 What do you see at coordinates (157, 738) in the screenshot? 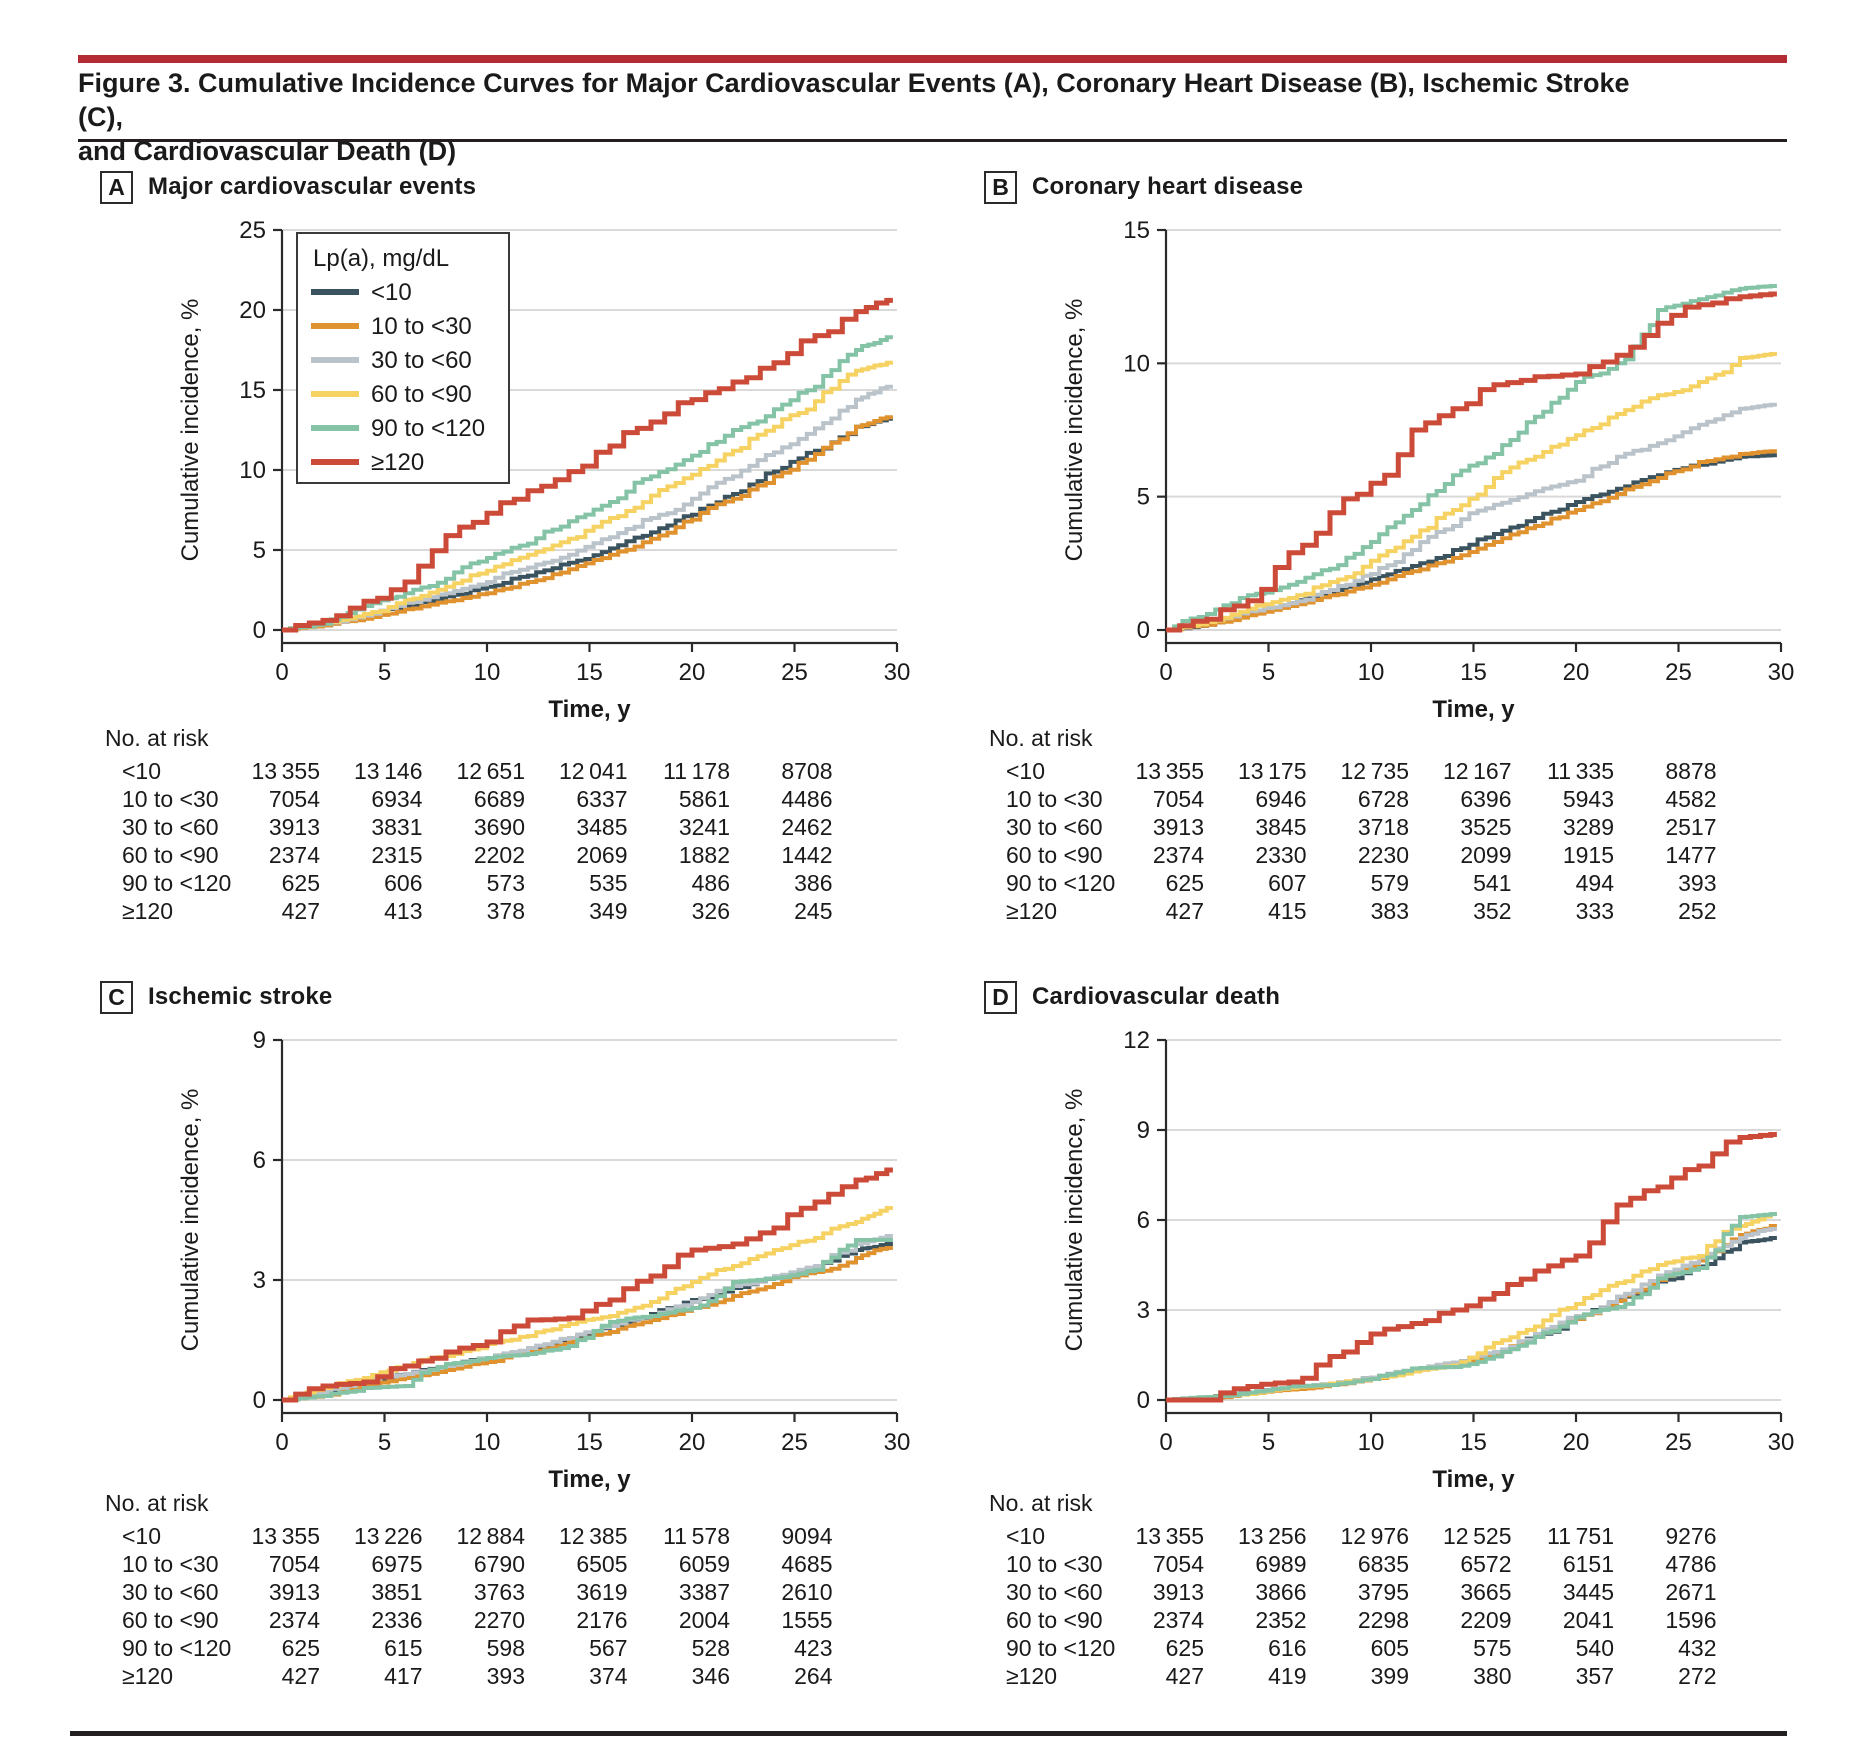
I see `risk-table-header: No. at risk` at bounding box center [157, 738].